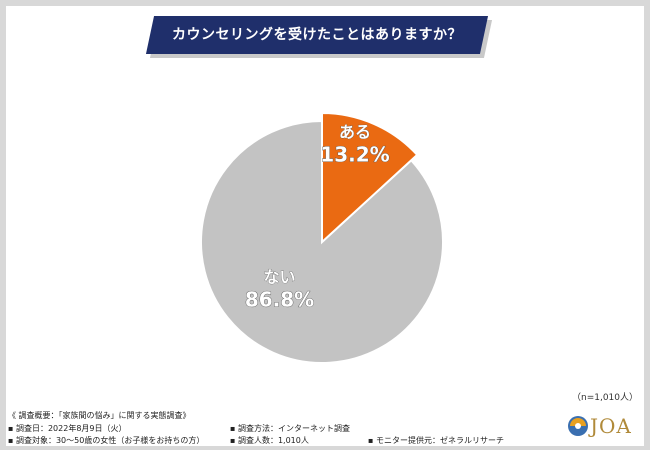  What do you see at coordinates (354, 154) in the screenshot?
I see `slice-value-yes: 13.2%` at bounding box center [354, 154].